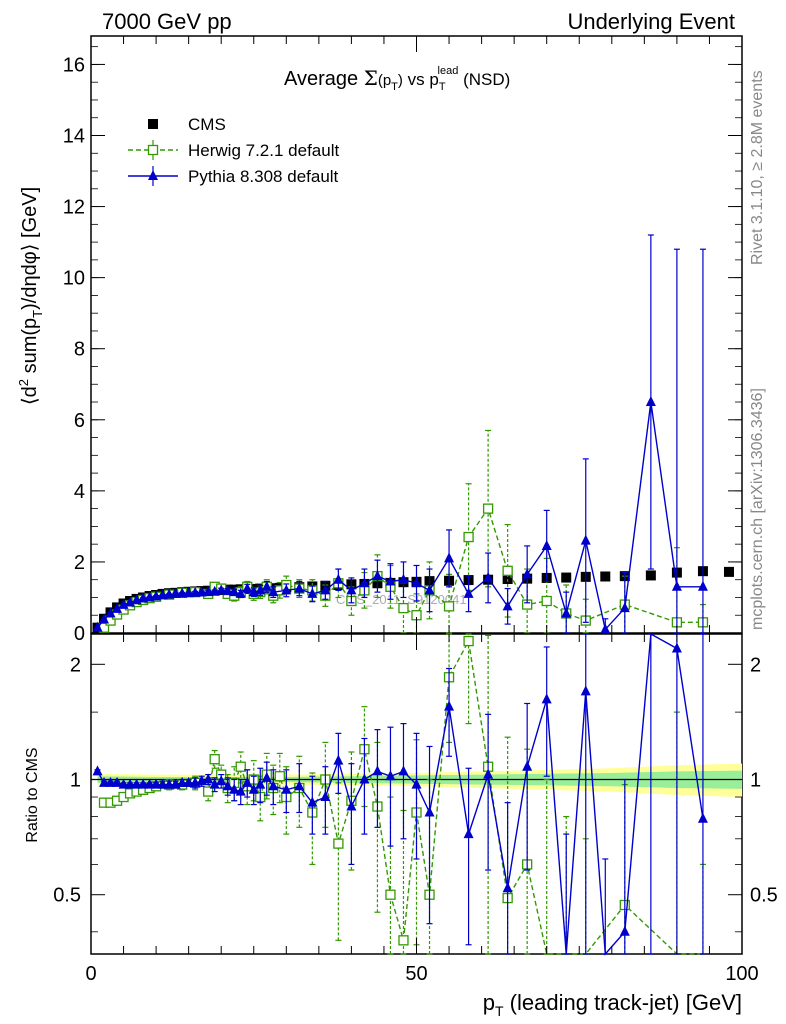 This screenshot has height=1024, width=786. Describe the element at coordinates (263, 176) in the screenshot. I see `legend-label: Pythia 8.308 default` at that location.